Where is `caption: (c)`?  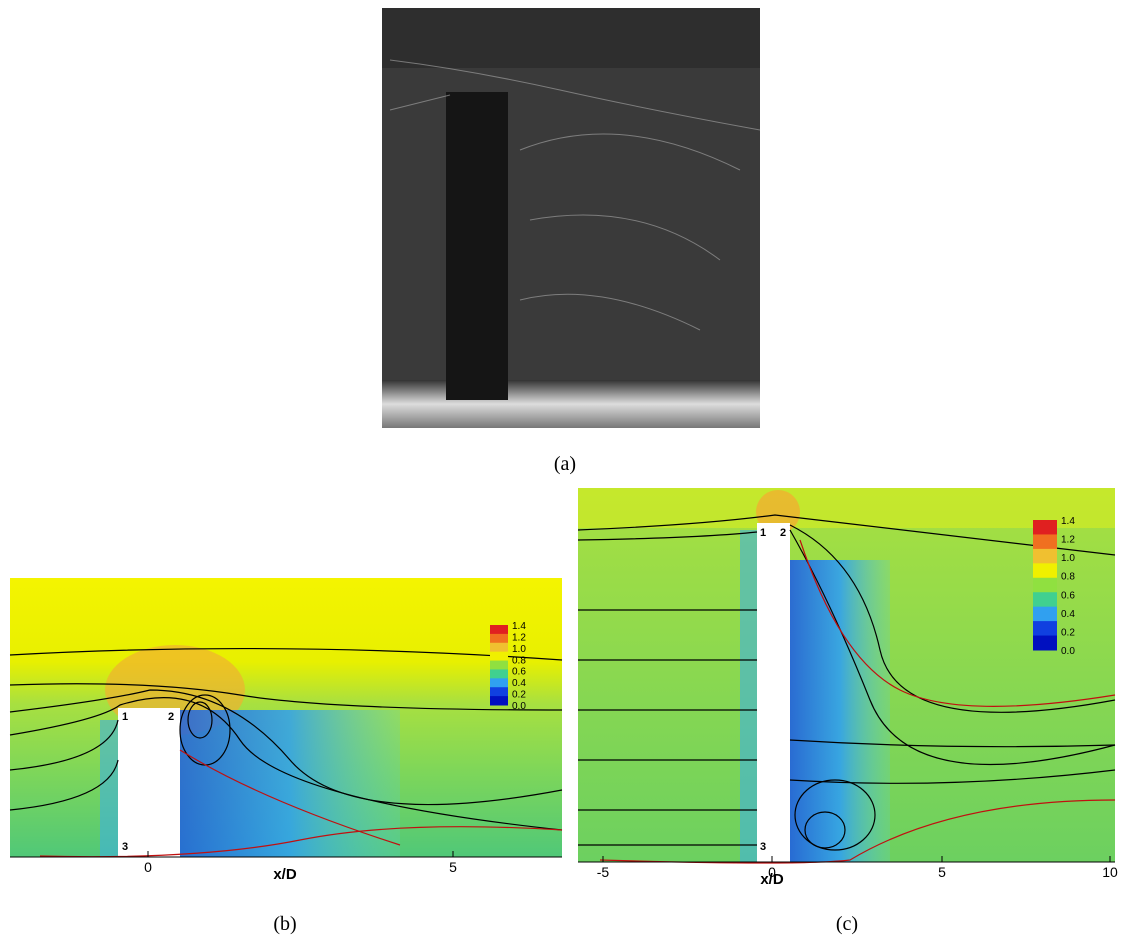 caption: (c) is located at coordinates (847, 924).